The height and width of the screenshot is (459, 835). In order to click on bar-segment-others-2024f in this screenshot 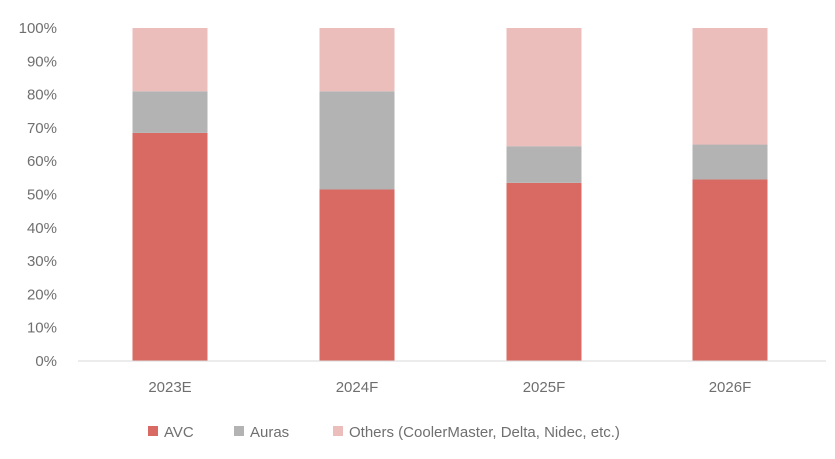, I will do `click(357, 60)`.